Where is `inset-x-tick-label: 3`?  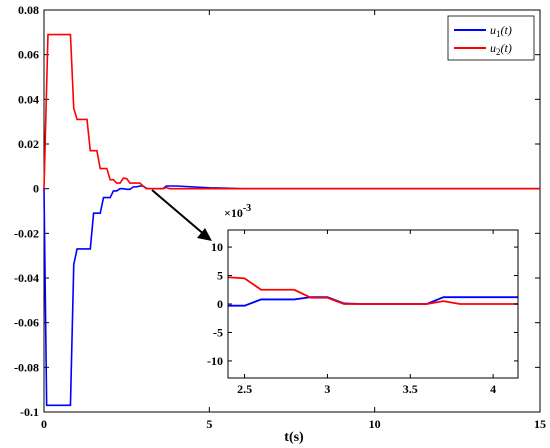 inset-x-tick-label: 3 is located at coordinates (327, 389).